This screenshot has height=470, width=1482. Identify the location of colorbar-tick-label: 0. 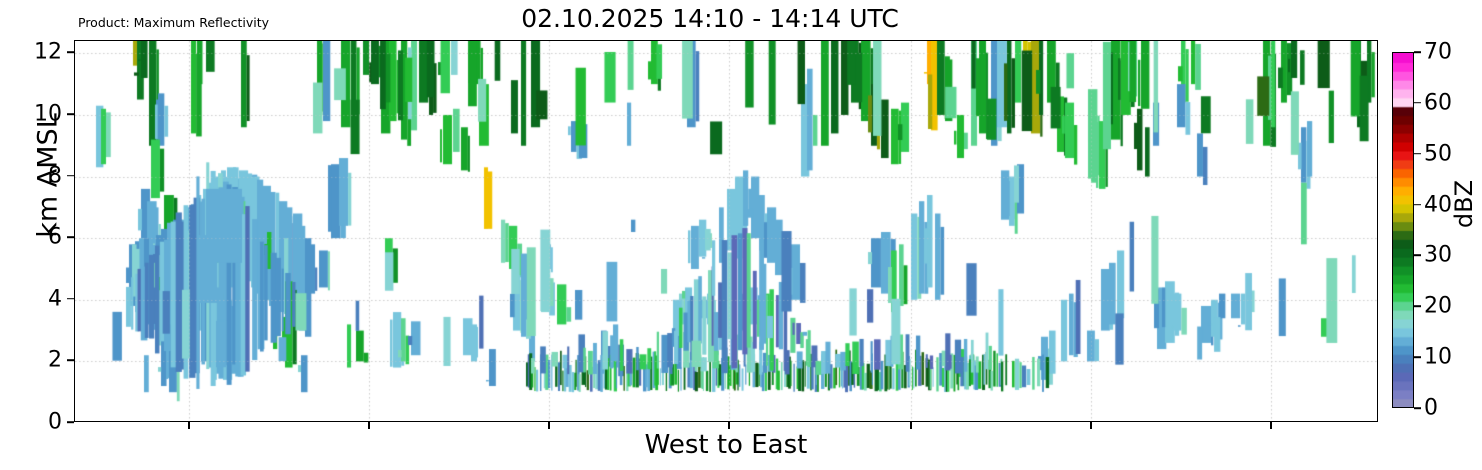
(1431, 408).